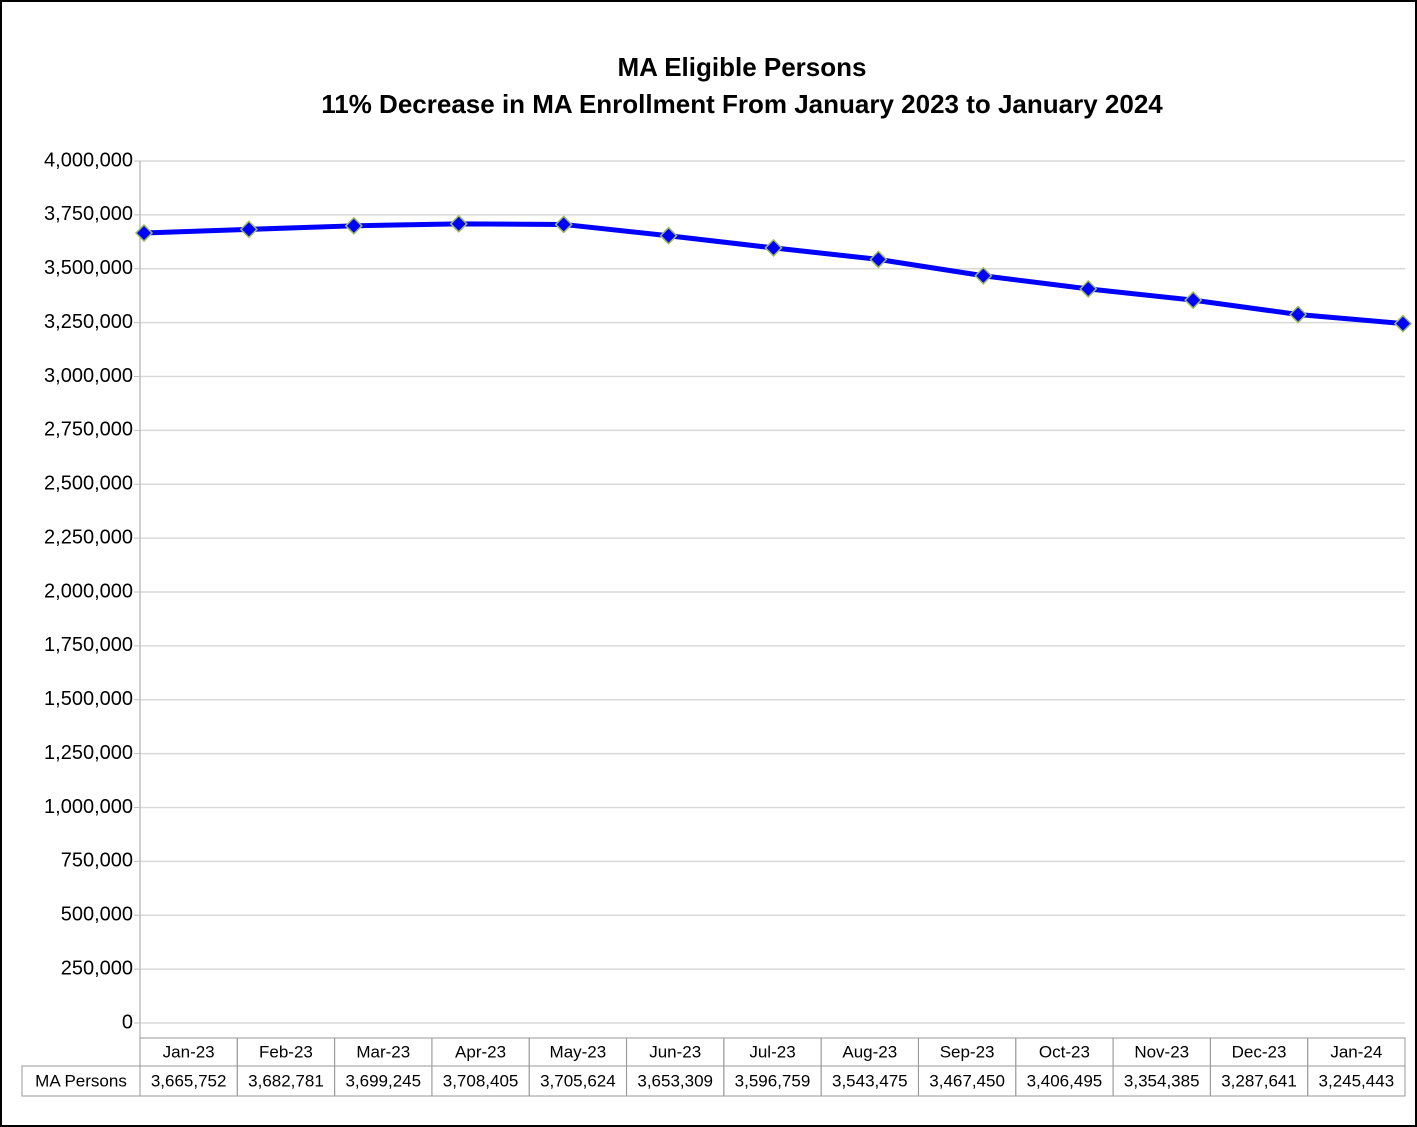 This screenshot has width=1417, height=1127. What do you see at coordinates (88, 484) in the screenshot?
I see `y-tick-label: 2,500,000` at bounding box center [88, 484].